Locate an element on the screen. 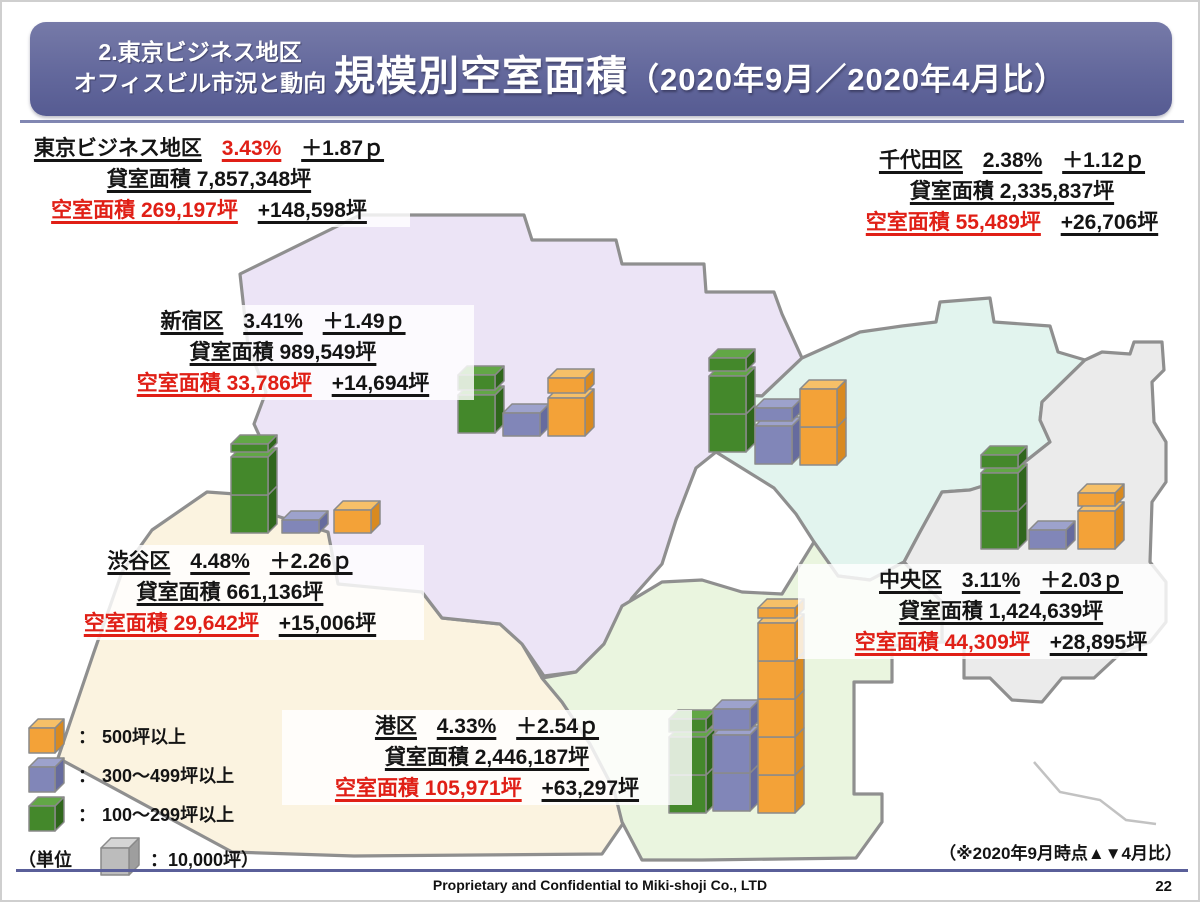 Image resolution: width=1200 pixels, height=902 pixels. rental-area-line: 貸室面積 7,857,348坪 is located at coordinates (209, 179).